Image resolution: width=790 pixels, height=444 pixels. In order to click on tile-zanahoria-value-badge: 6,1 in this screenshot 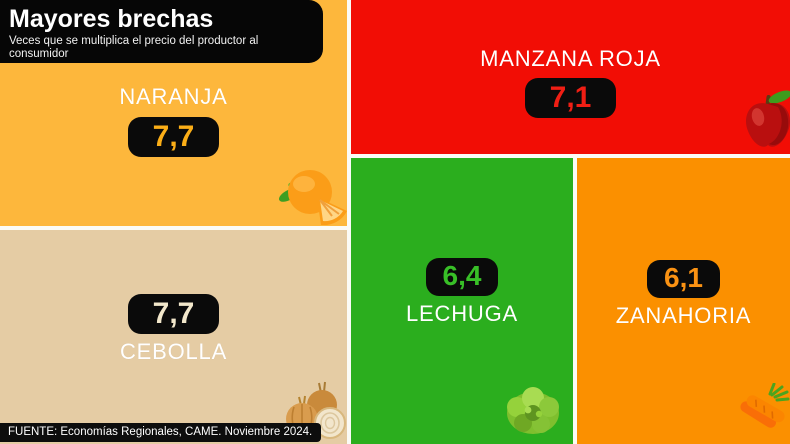, I will do `click(683, 279)`.